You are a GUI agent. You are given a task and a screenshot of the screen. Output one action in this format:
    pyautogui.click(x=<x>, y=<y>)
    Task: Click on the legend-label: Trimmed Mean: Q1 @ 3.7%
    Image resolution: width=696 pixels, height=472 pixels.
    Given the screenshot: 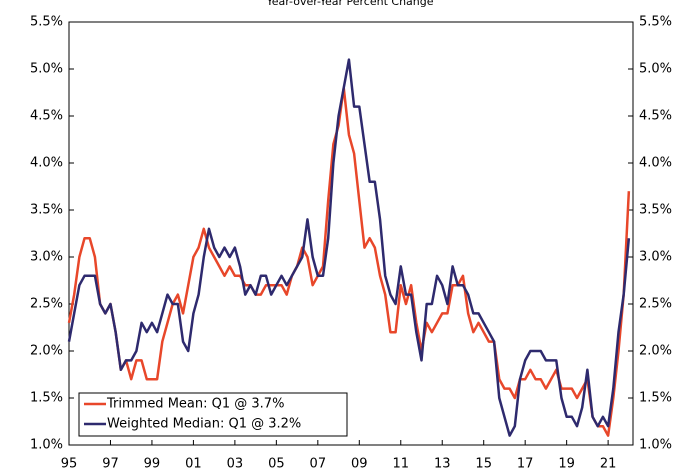 What is the action you would take?
    pyautogui.click(x=195, y=404)
    